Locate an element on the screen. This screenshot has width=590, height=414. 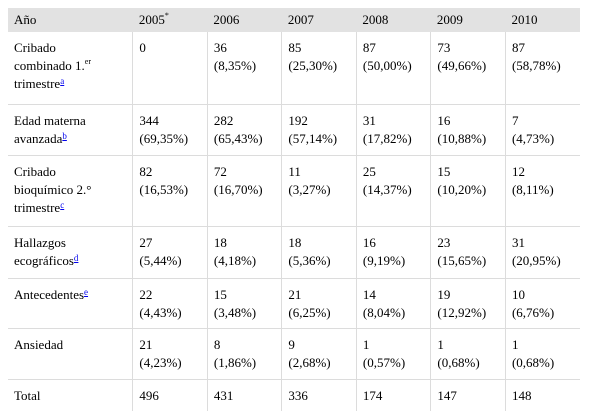
value-cell: 82 (16,53%) is located at coordinates (170, 191).